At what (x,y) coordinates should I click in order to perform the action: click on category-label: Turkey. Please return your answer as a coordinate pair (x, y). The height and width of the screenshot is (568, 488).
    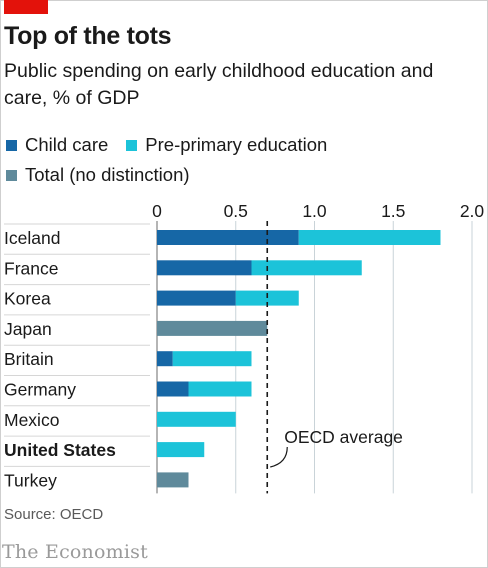
    Looking at the image, I should click on (30, 480).